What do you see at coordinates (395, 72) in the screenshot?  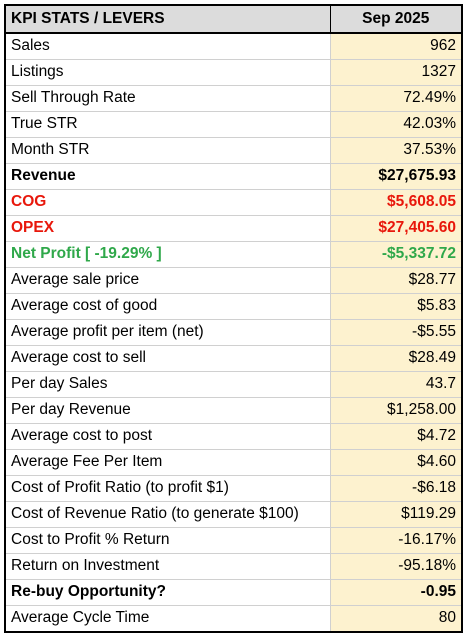 I see `row-value-cell: 1327` at bounding box center [395, 72].